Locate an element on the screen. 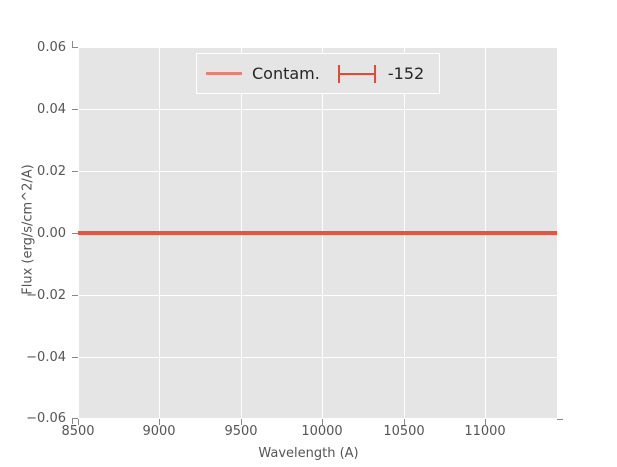  legend-label-errorbar: -152 is located at coordinates (406, 73).